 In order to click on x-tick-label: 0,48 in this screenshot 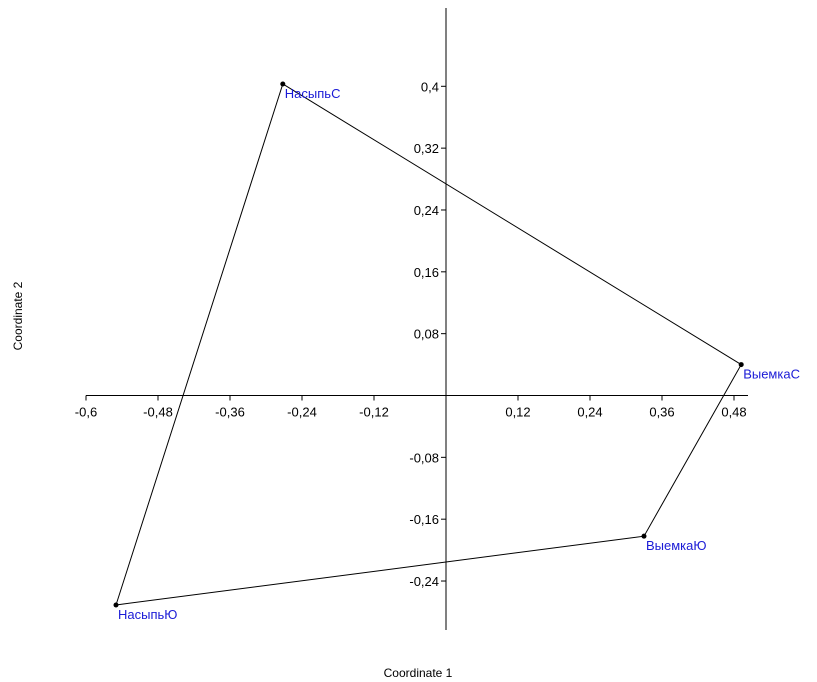, I will do `click(733, 412)`.